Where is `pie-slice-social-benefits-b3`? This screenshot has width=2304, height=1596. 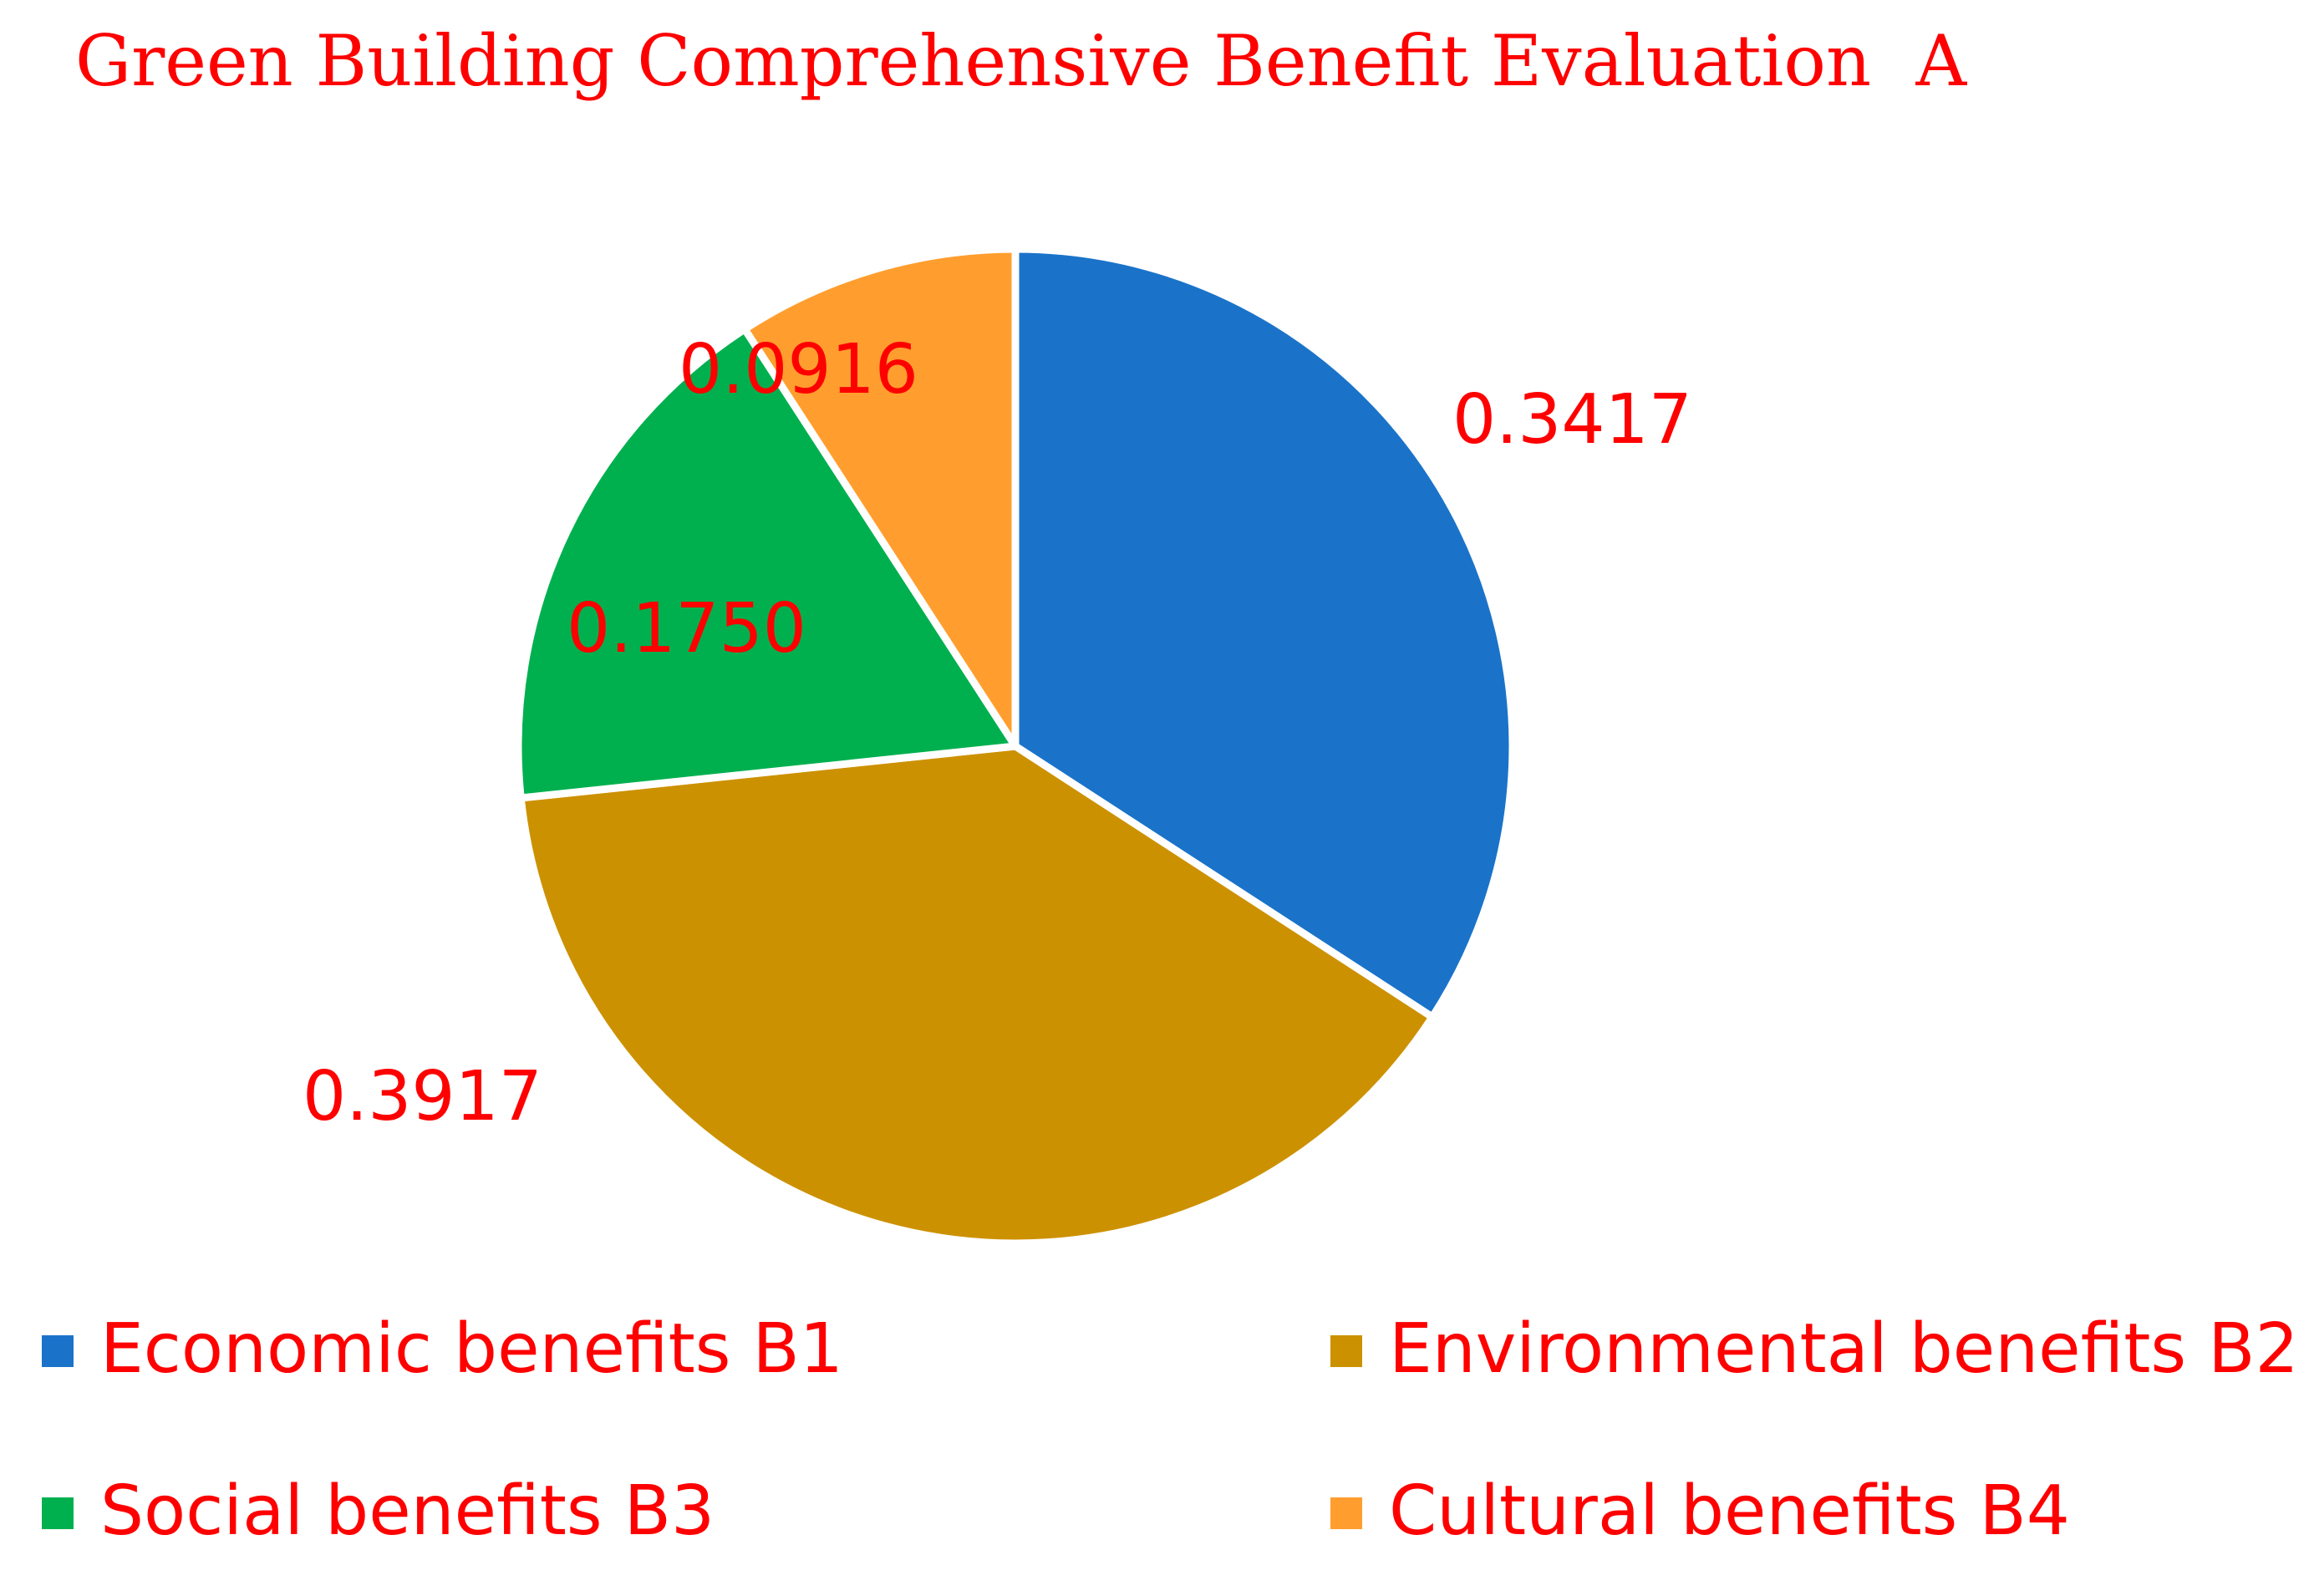 pie-slice-social-benefits-b3 is located at coordinates (767, 563).